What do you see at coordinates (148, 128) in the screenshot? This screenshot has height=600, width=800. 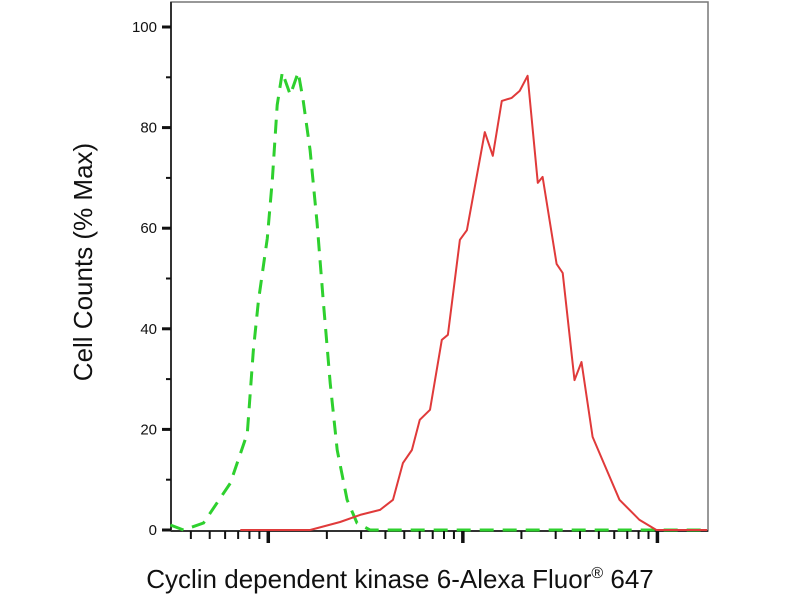 I see `y-tick-label: 80` at bounding box center [148, 128].